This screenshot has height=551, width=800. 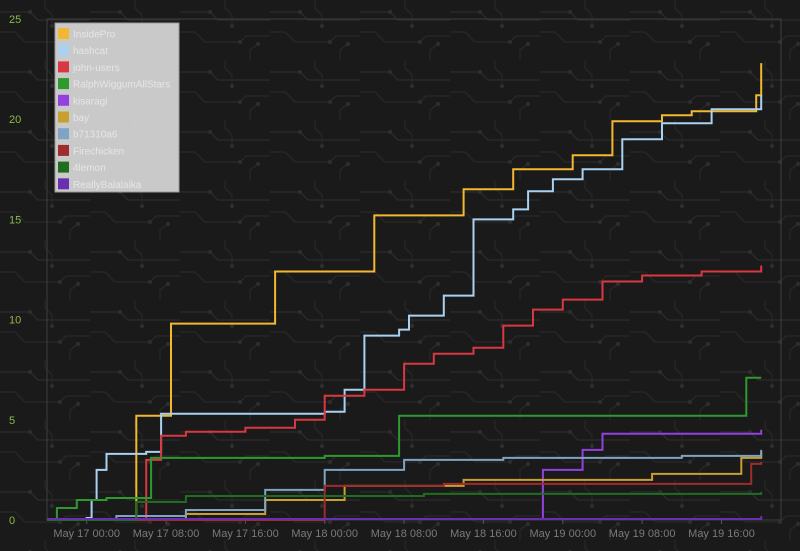 I want to click on y-tick-label: 20, so click(x=15, y=120).